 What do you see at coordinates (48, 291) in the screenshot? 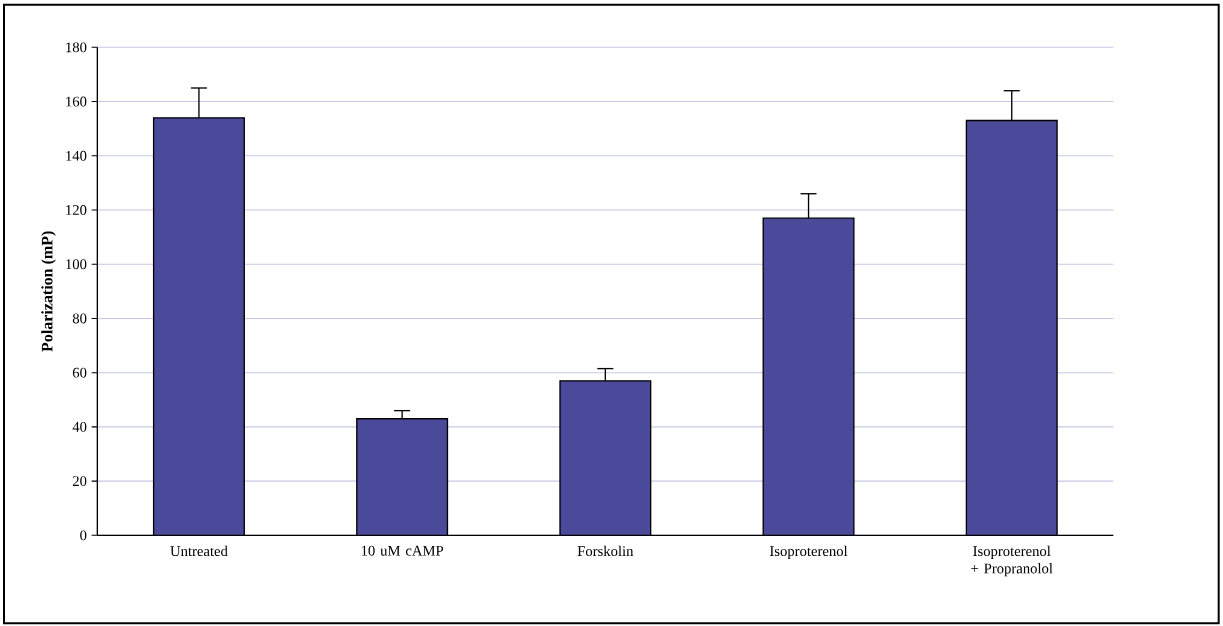
I see `y-axis-title: Polarization (mP)` at bounding box center [48, 291].